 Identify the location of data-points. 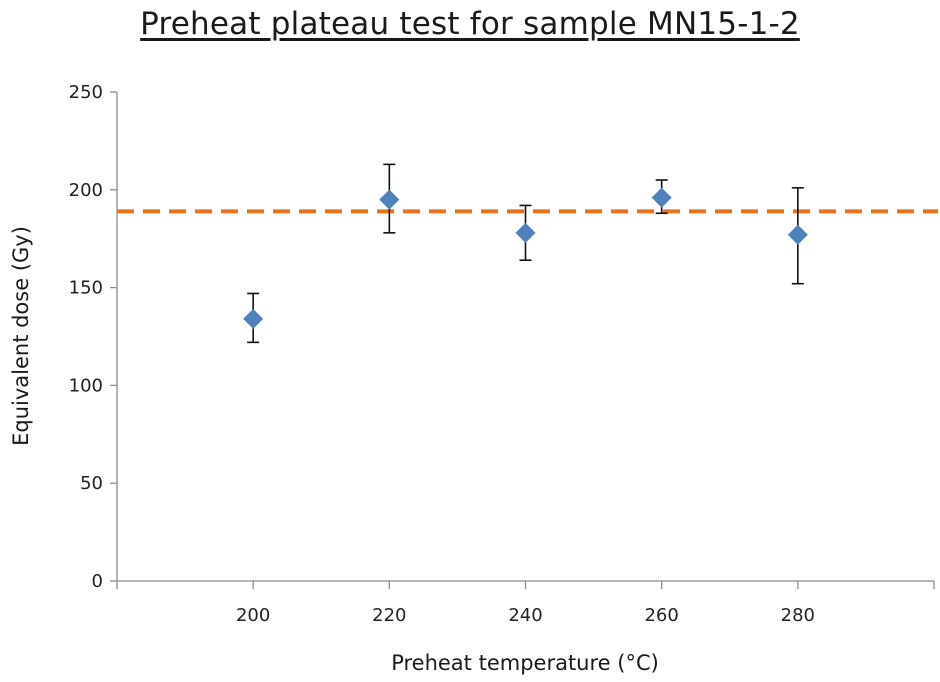
(525, 258).